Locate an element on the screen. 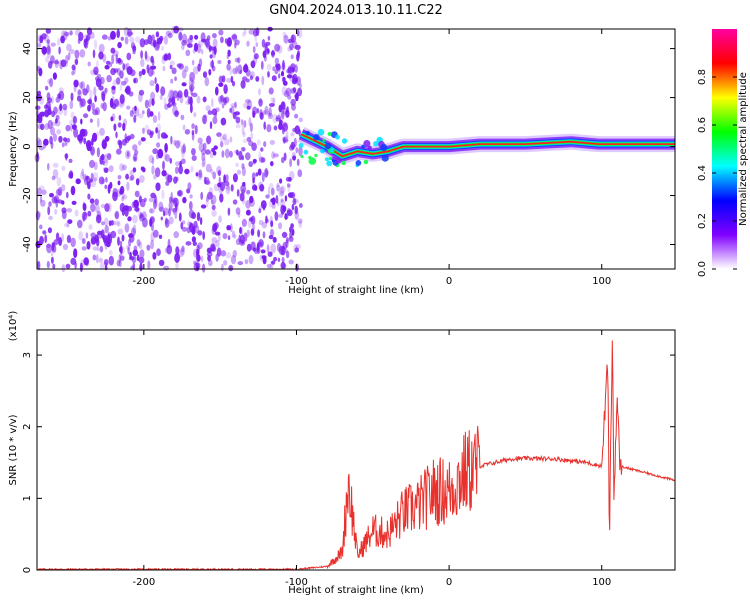  snr-scale-label: (x10⁴) is located at coordinates (13, 326).